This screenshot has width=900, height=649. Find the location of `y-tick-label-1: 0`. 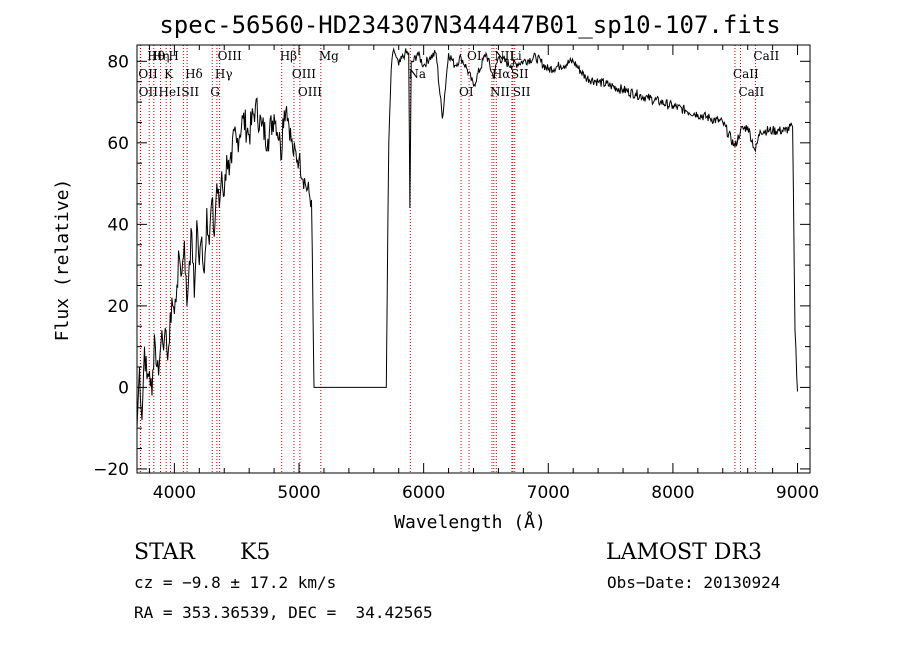

y-tick-label-1: 0 is located at coordinates (123, 388).